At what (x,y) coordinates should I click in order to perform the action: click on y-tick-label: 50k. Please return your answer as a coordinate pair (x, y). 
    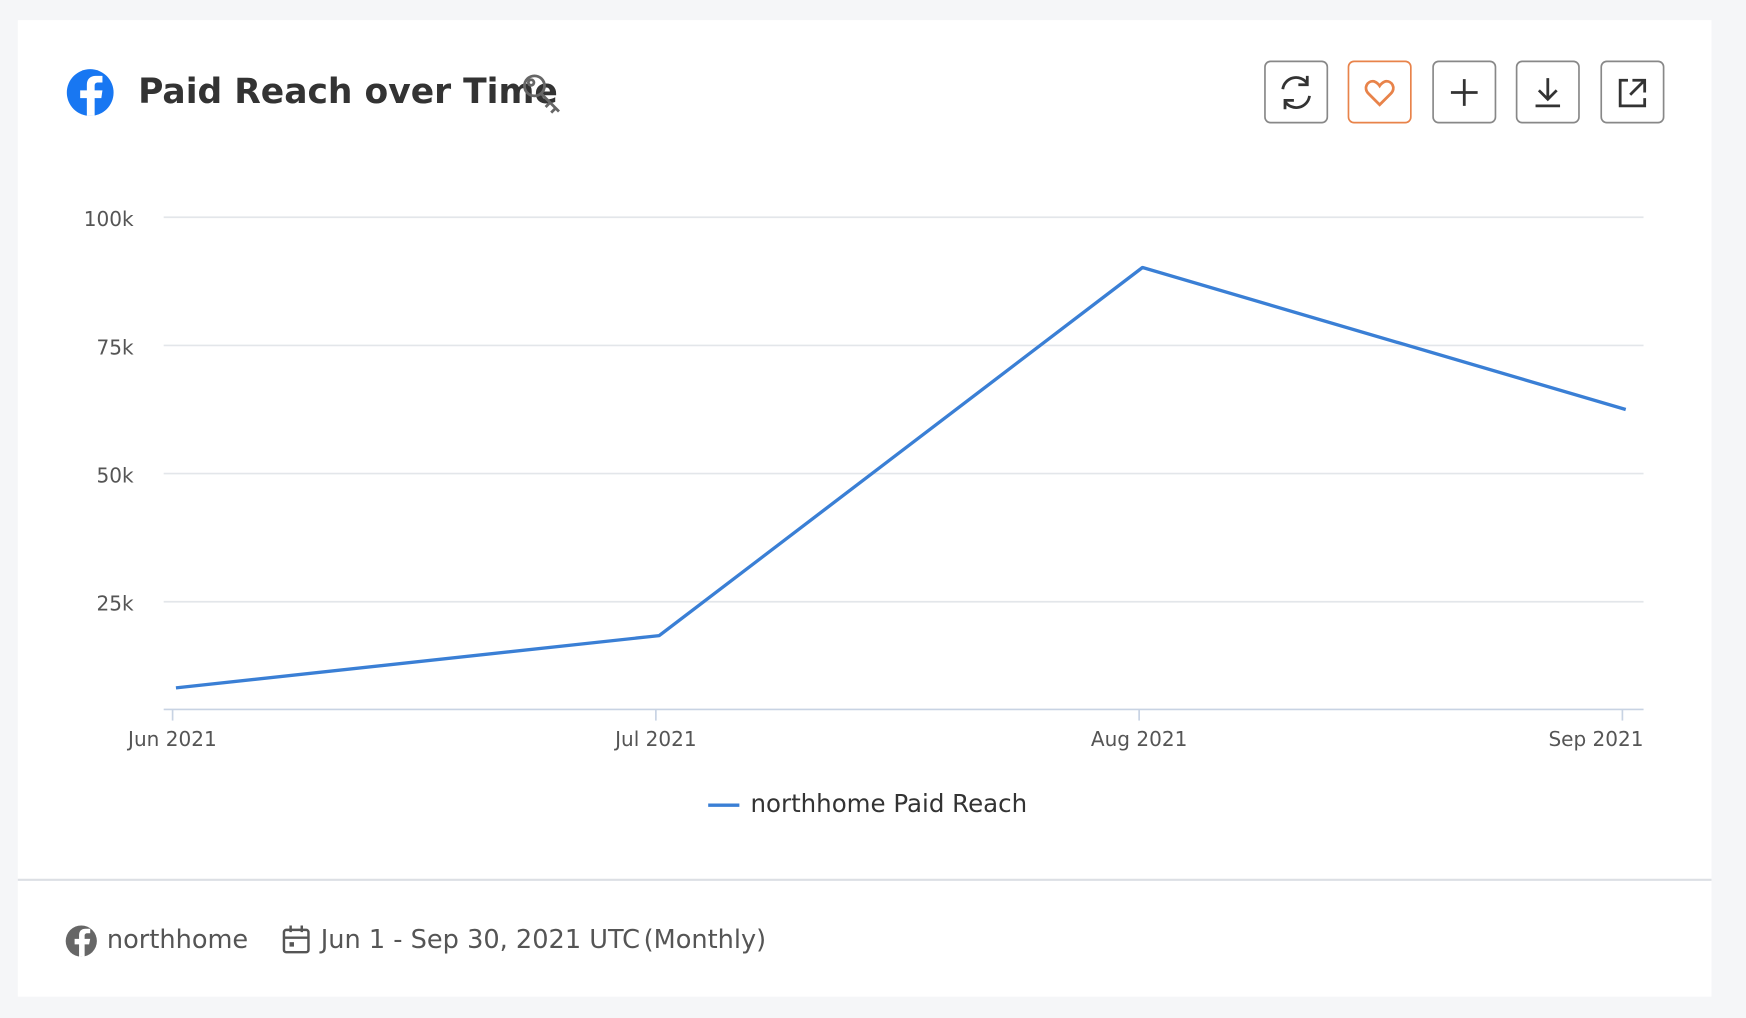
    Looking at the image, I should click on (115, 475).